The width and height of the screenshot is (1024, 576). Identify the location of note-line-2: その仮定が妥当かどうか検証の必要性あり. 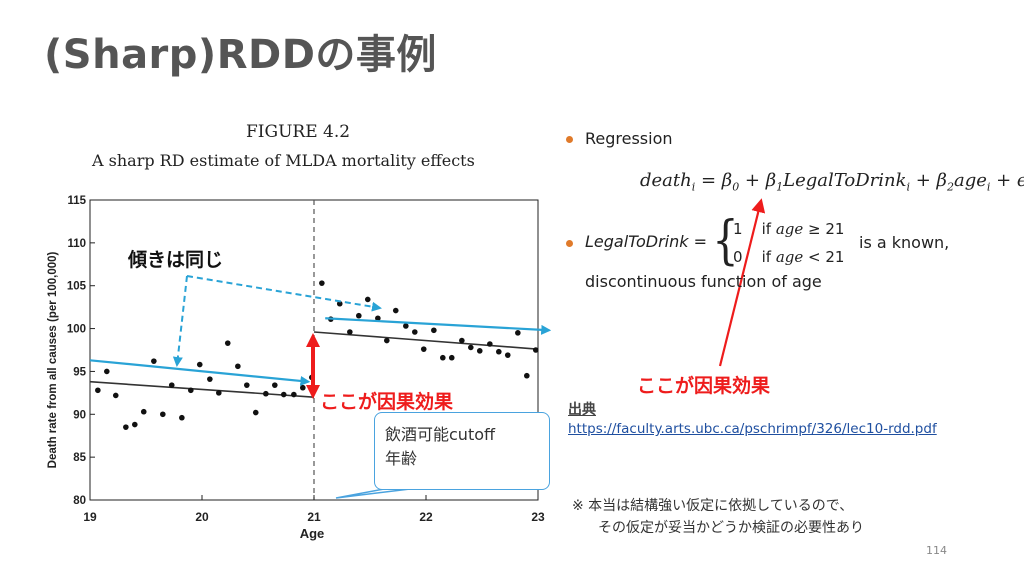
(731, 528).